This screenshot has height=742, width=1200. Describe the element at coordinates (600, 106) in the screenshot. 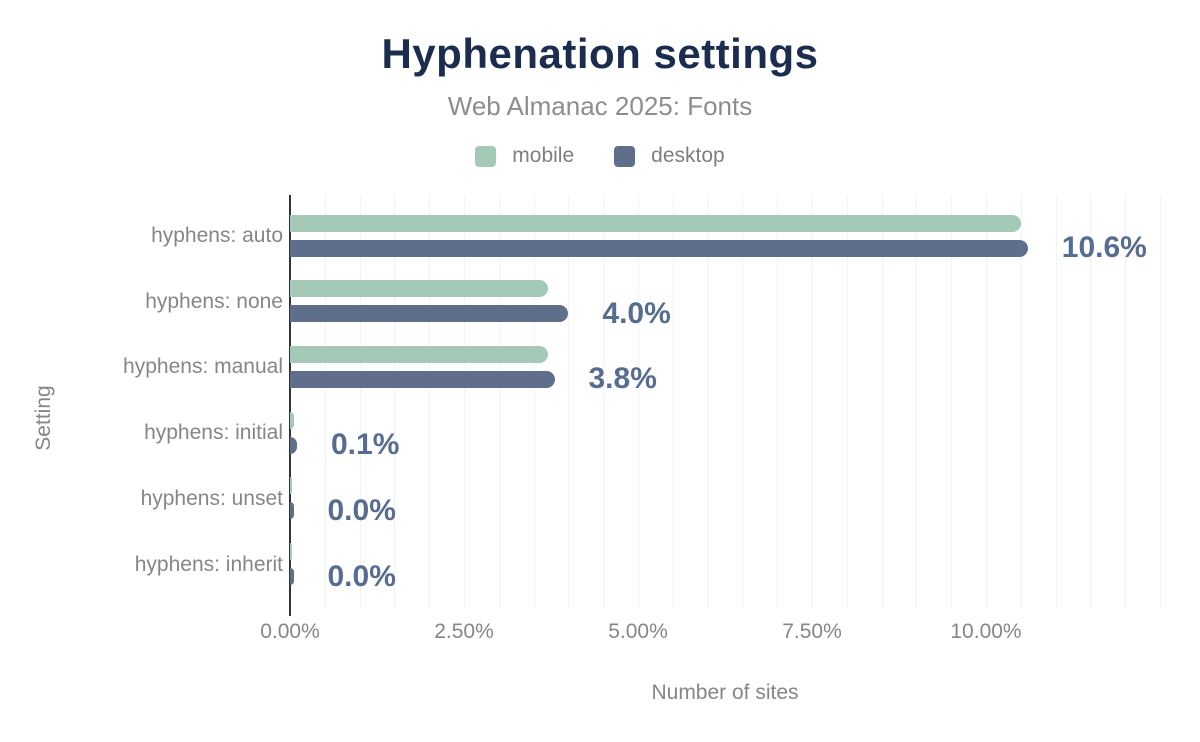

I see `chart-subtitle: Web Almanac 2025: Fonts` at that location.